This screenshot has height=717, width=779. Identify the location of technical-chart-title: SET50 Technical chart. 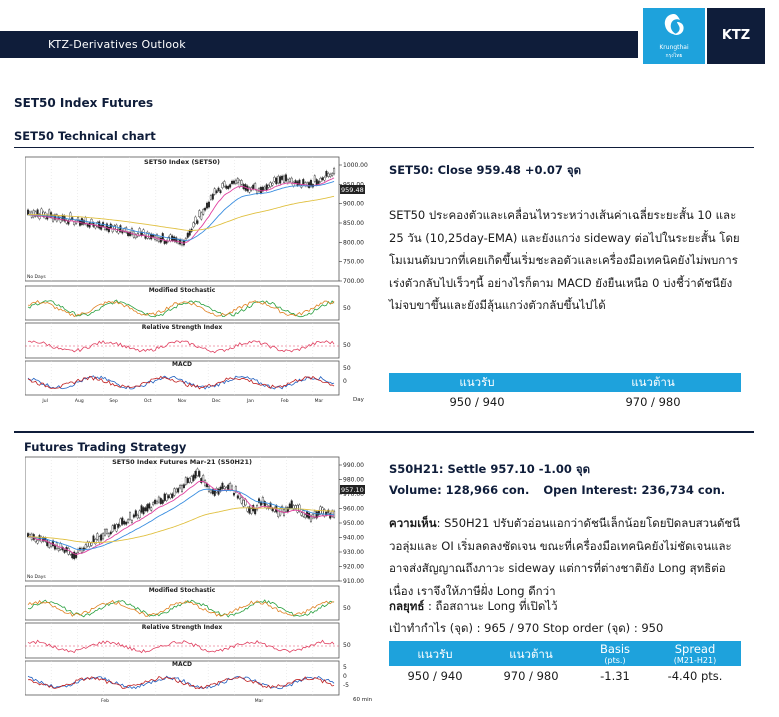
(85, 136).